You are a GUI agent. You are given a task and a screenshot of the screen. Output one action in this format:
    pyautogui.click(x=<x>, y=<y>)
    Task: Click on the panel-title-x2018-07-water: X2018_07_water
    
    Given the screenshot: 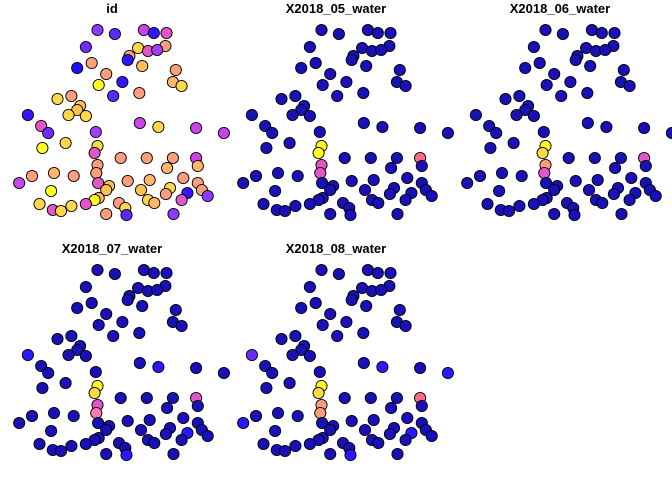 What is the action you would take?
    pyautogui.click(x=112, y=248)
    